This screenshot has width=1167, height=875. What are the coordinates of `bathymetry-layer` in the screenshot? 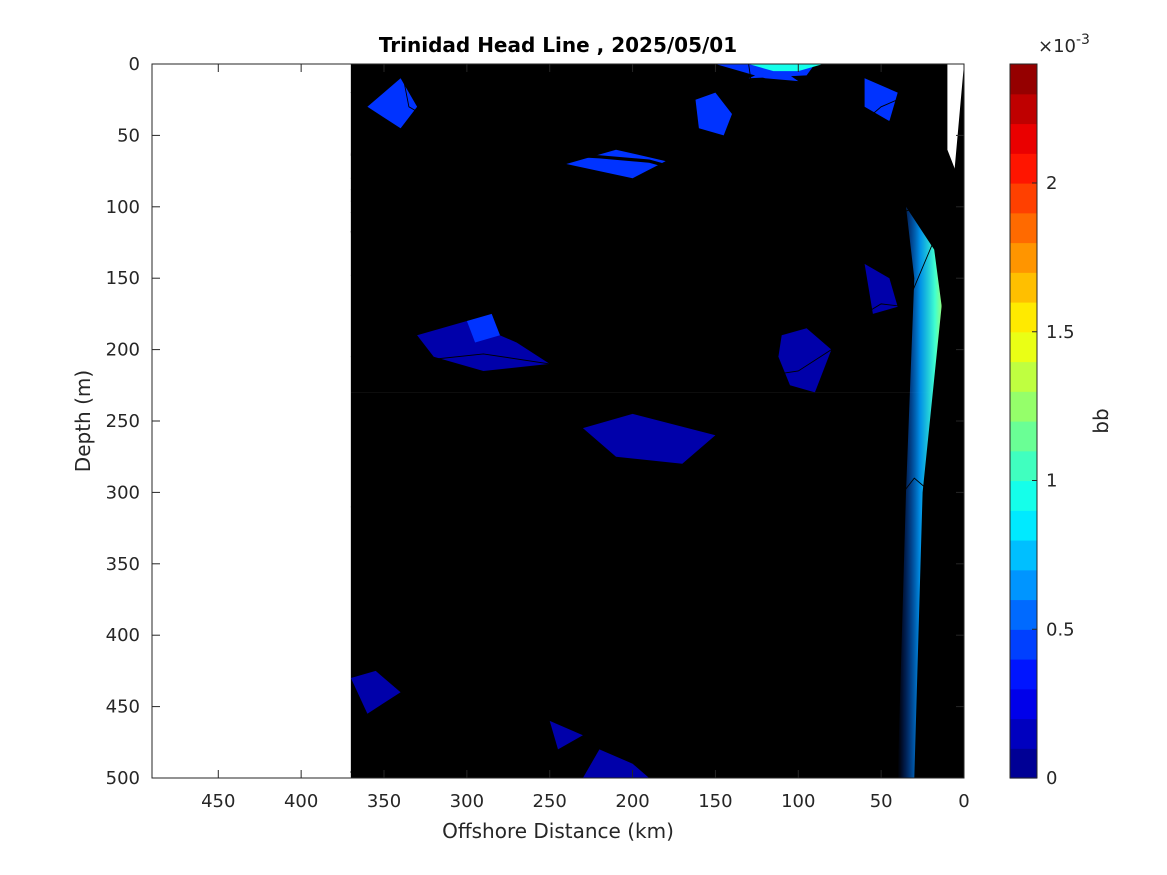 It's located at (939, 421).